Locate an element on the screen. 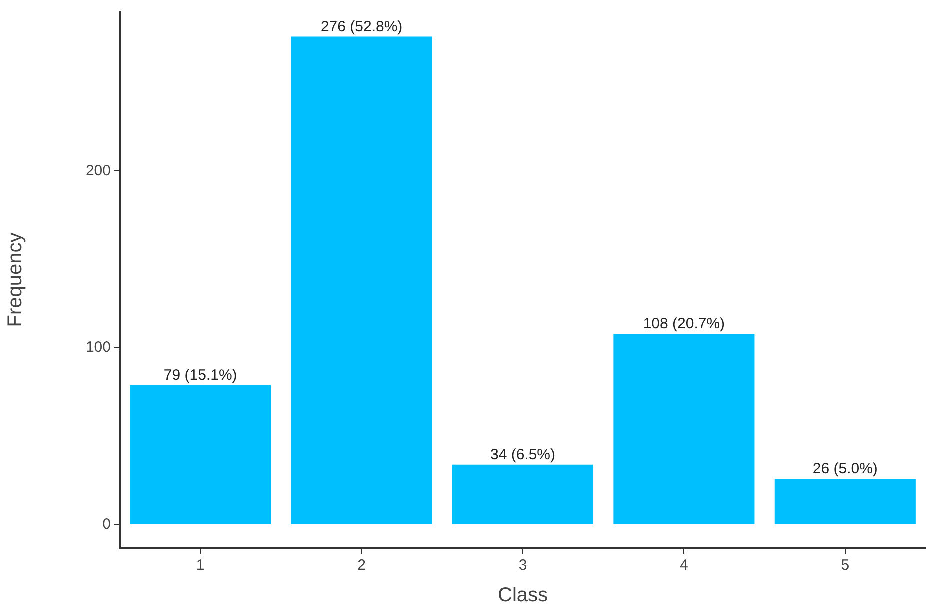 The width and height of the screenshot is (926, 612). data-label: 26 (5.0%) is located at coordinates (845, 469).